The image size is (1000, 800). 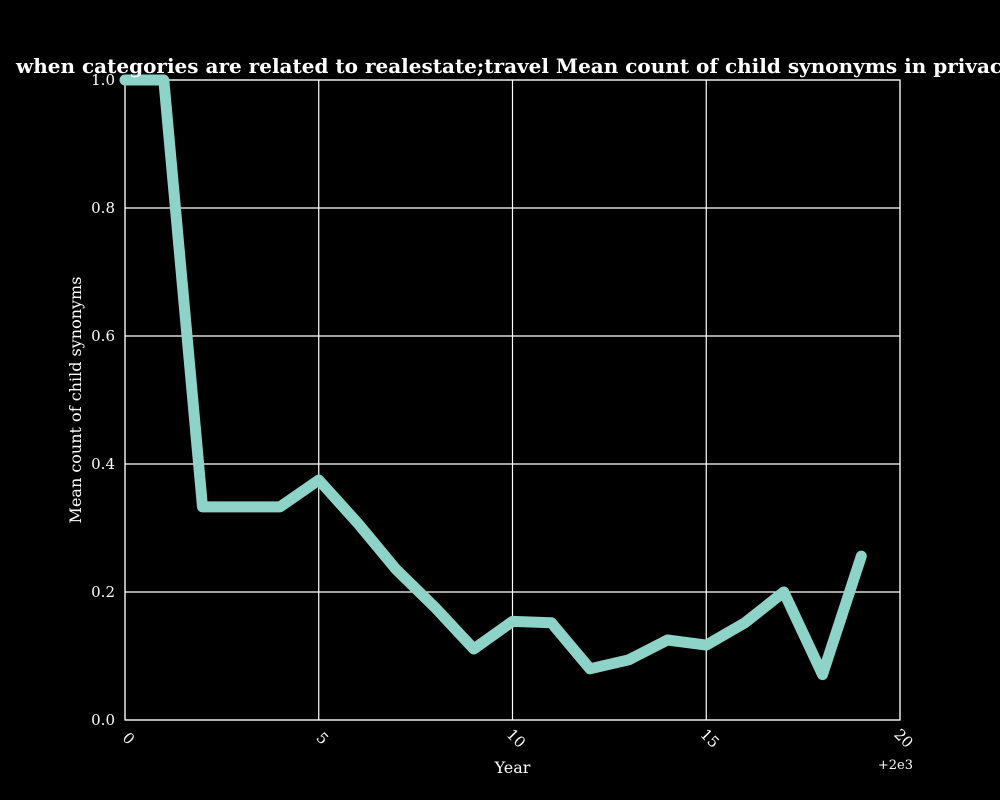 I want to click on x-axis-label: Year, so click(x=512, y=767).